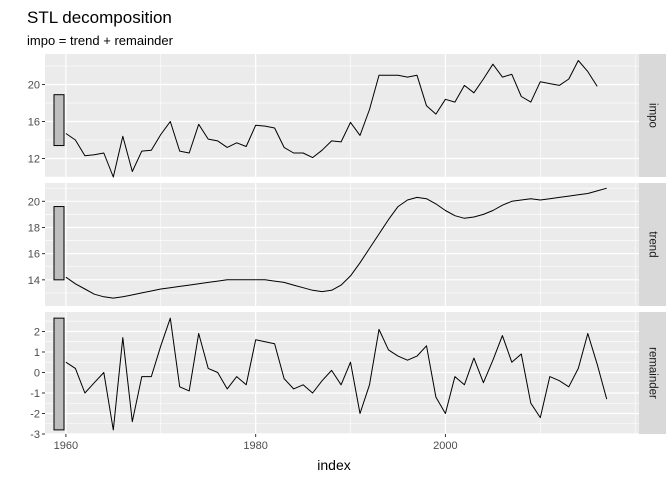 This screenshot has width=672, height=480. What do you see at coordinates (37, 332) in the screenshot?
I see `y-tick-label: 2` at bounding box center [37, 332].